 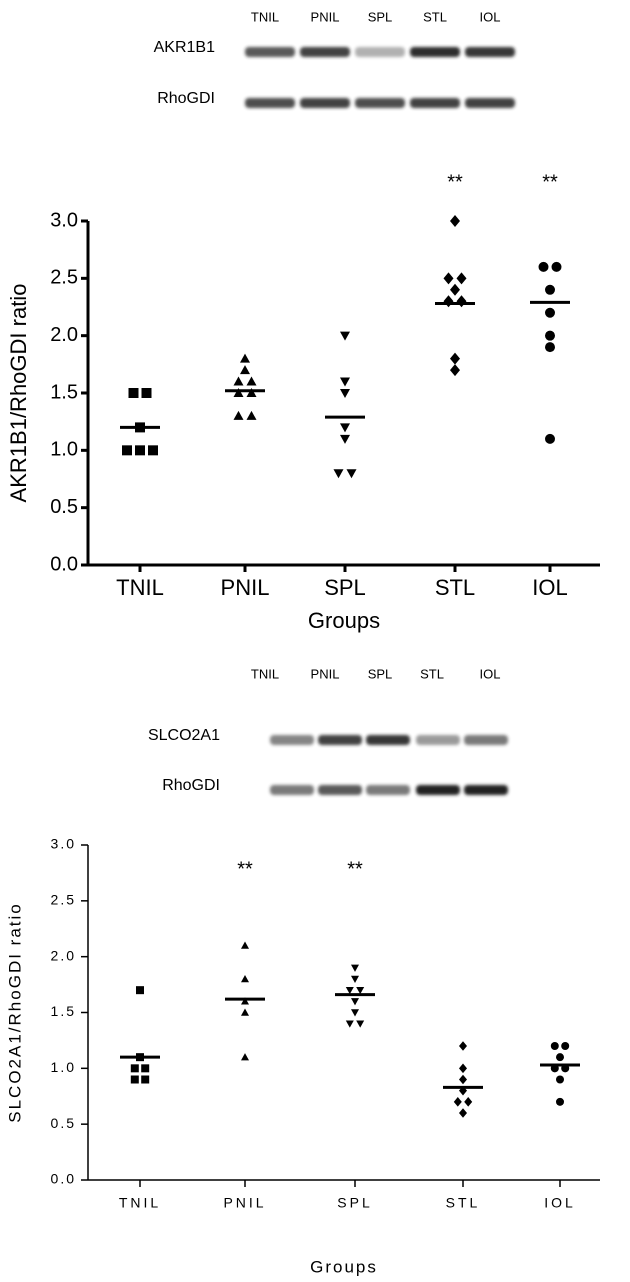 What do you see at coordinates (63, 1011) in the screenshot?
I see `y-tick-label: 1.5` at bounding box center [63, 1011].